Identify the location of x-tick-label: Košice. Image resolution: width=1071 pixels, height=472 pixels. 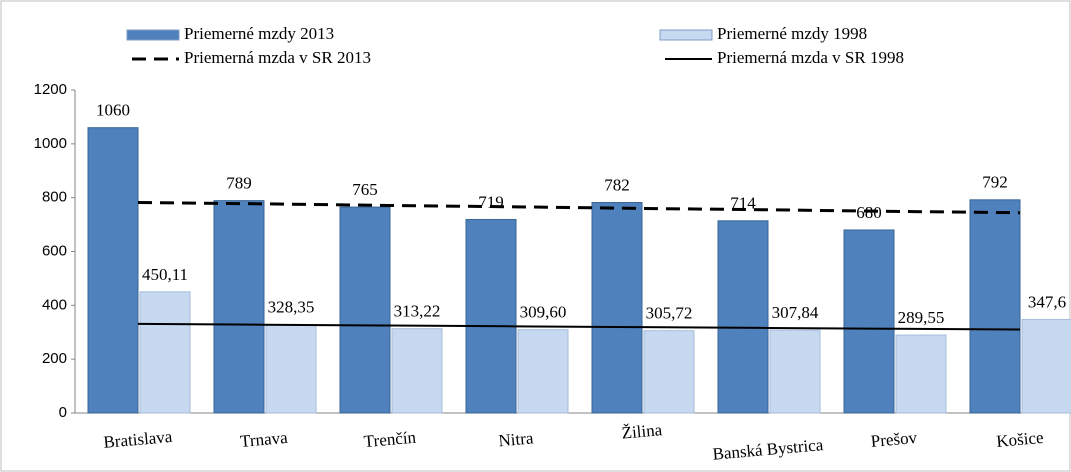
(1020, 439).